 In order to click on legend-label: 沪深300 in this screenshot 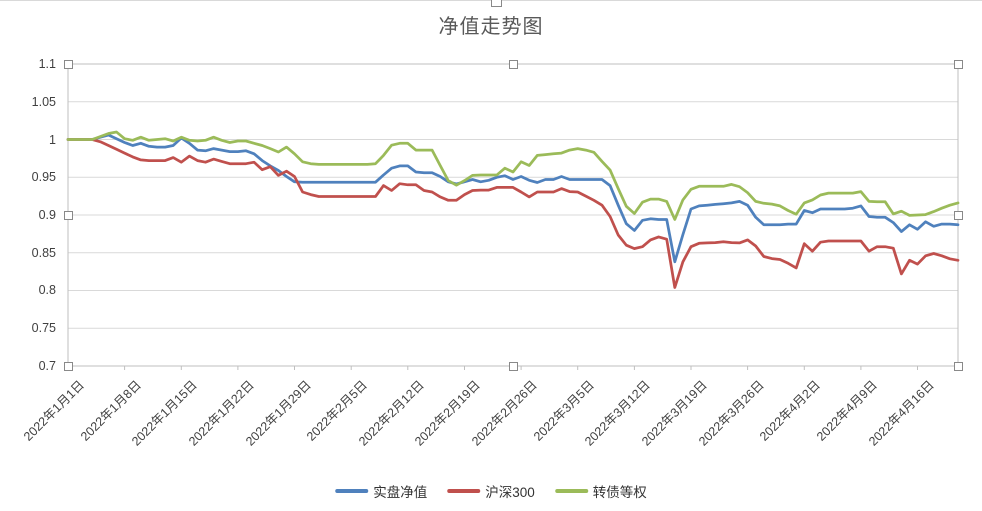, I will do `click(510, 492)`.